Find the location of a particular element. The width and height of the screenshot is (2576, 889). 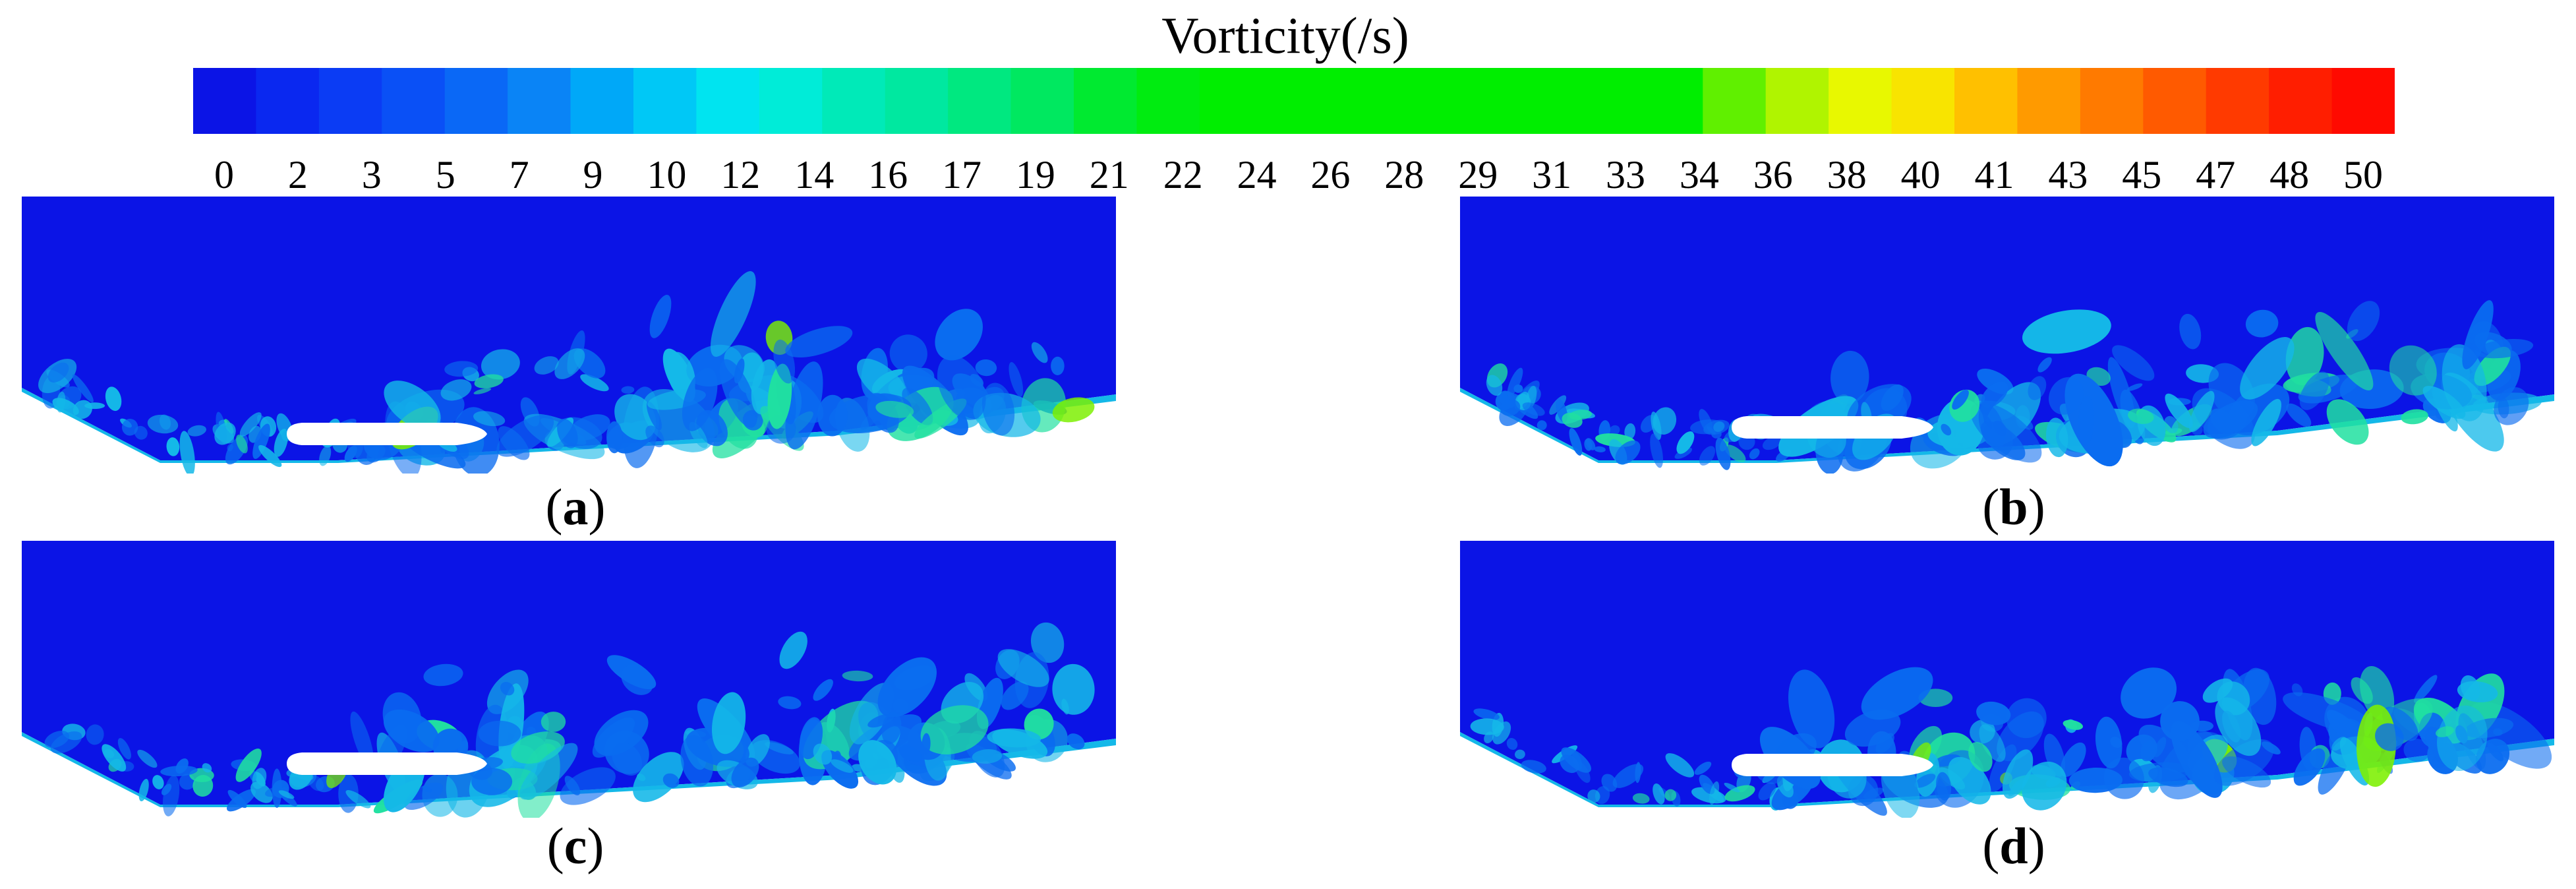

colorbar-tick-label: 16 is located at coordinates (888, 175).